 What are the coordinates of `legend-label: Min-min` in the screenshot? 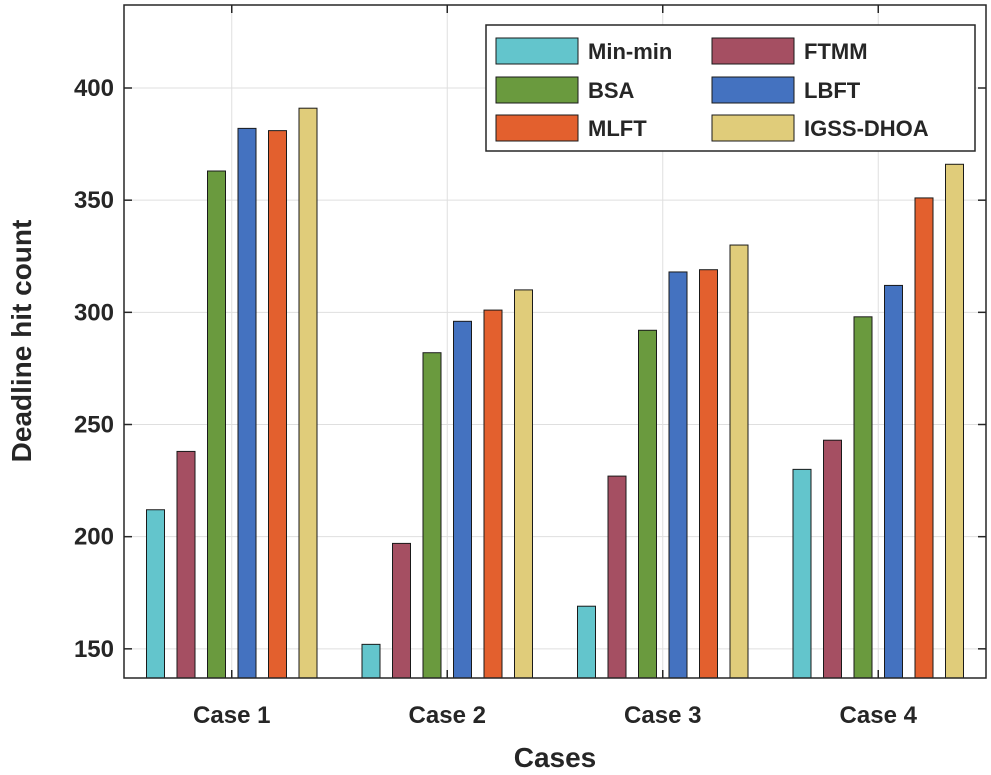 It's located at (630, 51).